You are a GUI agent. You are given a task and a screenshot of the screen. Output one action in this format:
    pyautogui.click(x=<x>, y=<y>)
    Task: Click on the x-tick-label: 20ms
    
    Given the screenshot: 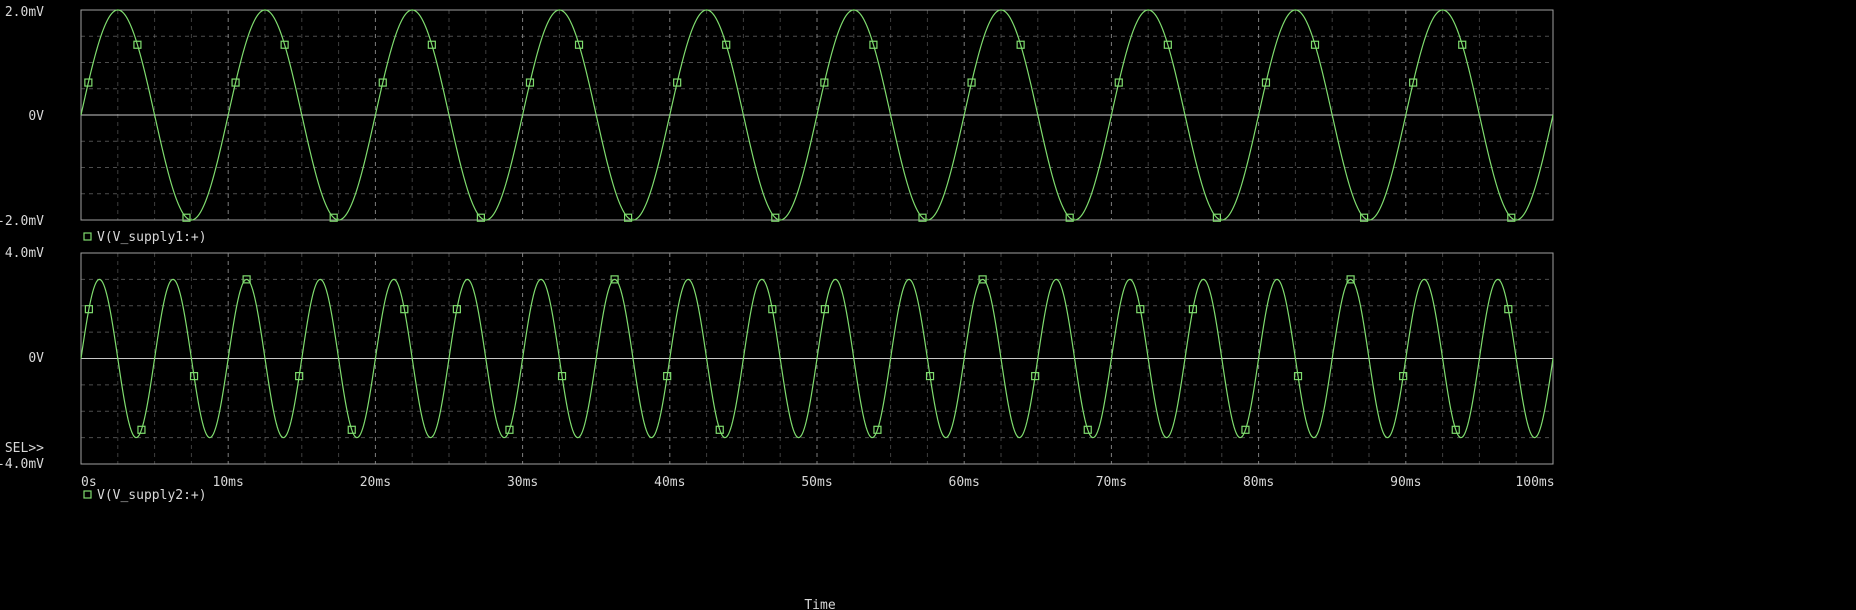 What is the action you would take?
    pyautogui.click(x=375, y=482)
    